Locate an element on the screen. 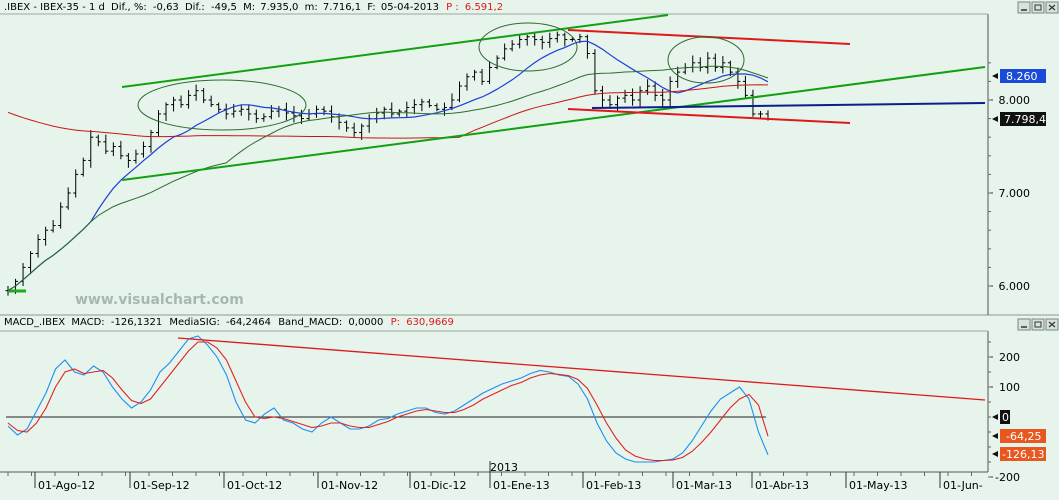 The image size is (1059, 500). price-index-name: IBEX-35 is located at coordinates (59, 7).